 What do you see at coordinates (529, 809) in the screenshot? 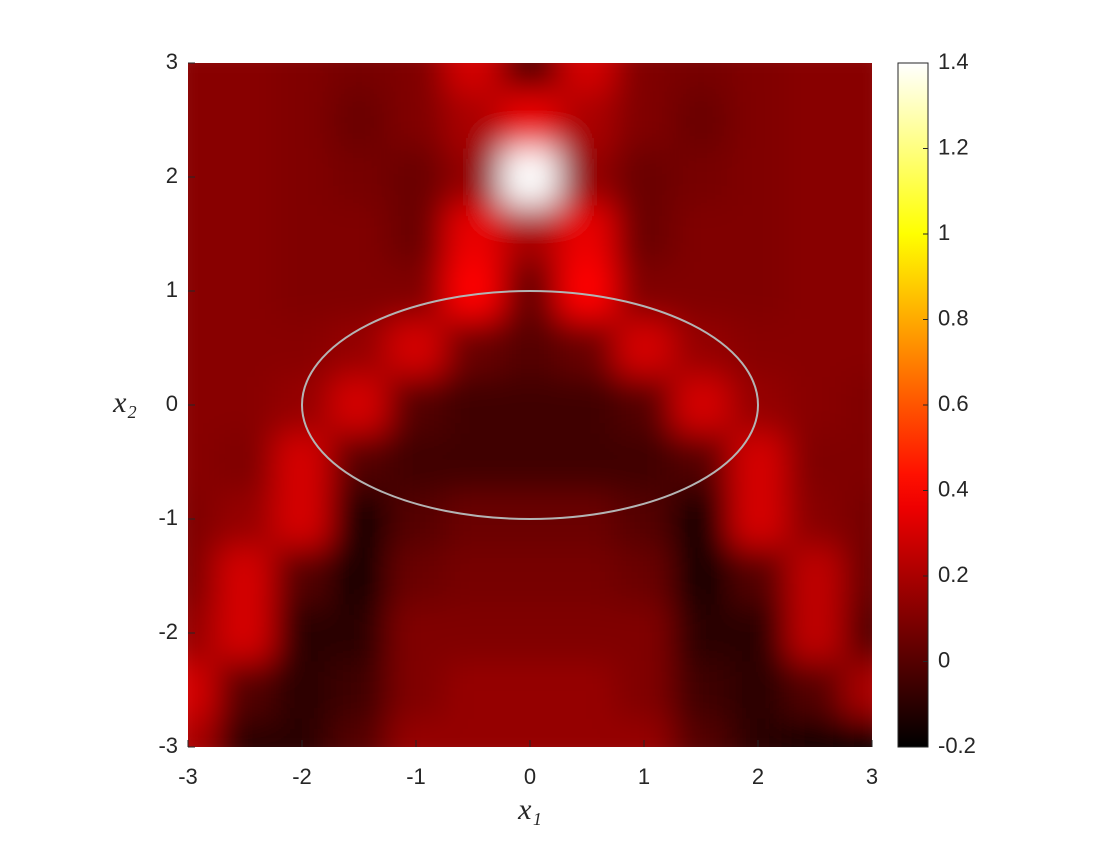
I see `x-axis-label: x₁` at bounding box center [529, 809].